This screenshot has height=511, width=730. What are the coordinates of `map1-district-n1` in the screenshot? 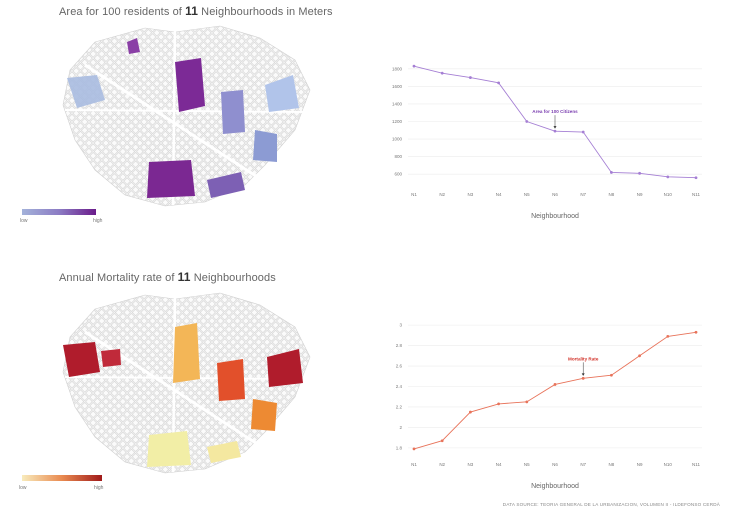 It's located at (86, 91).